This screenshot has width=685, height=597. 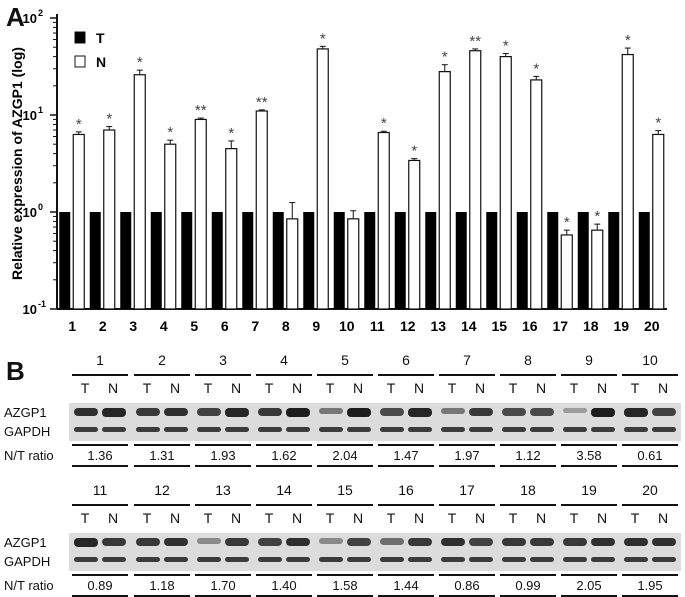 What do you see at coordinates (15, 371) in the screenshot?
I see `panel-b-letter: B` at bounding box center [15, 371].